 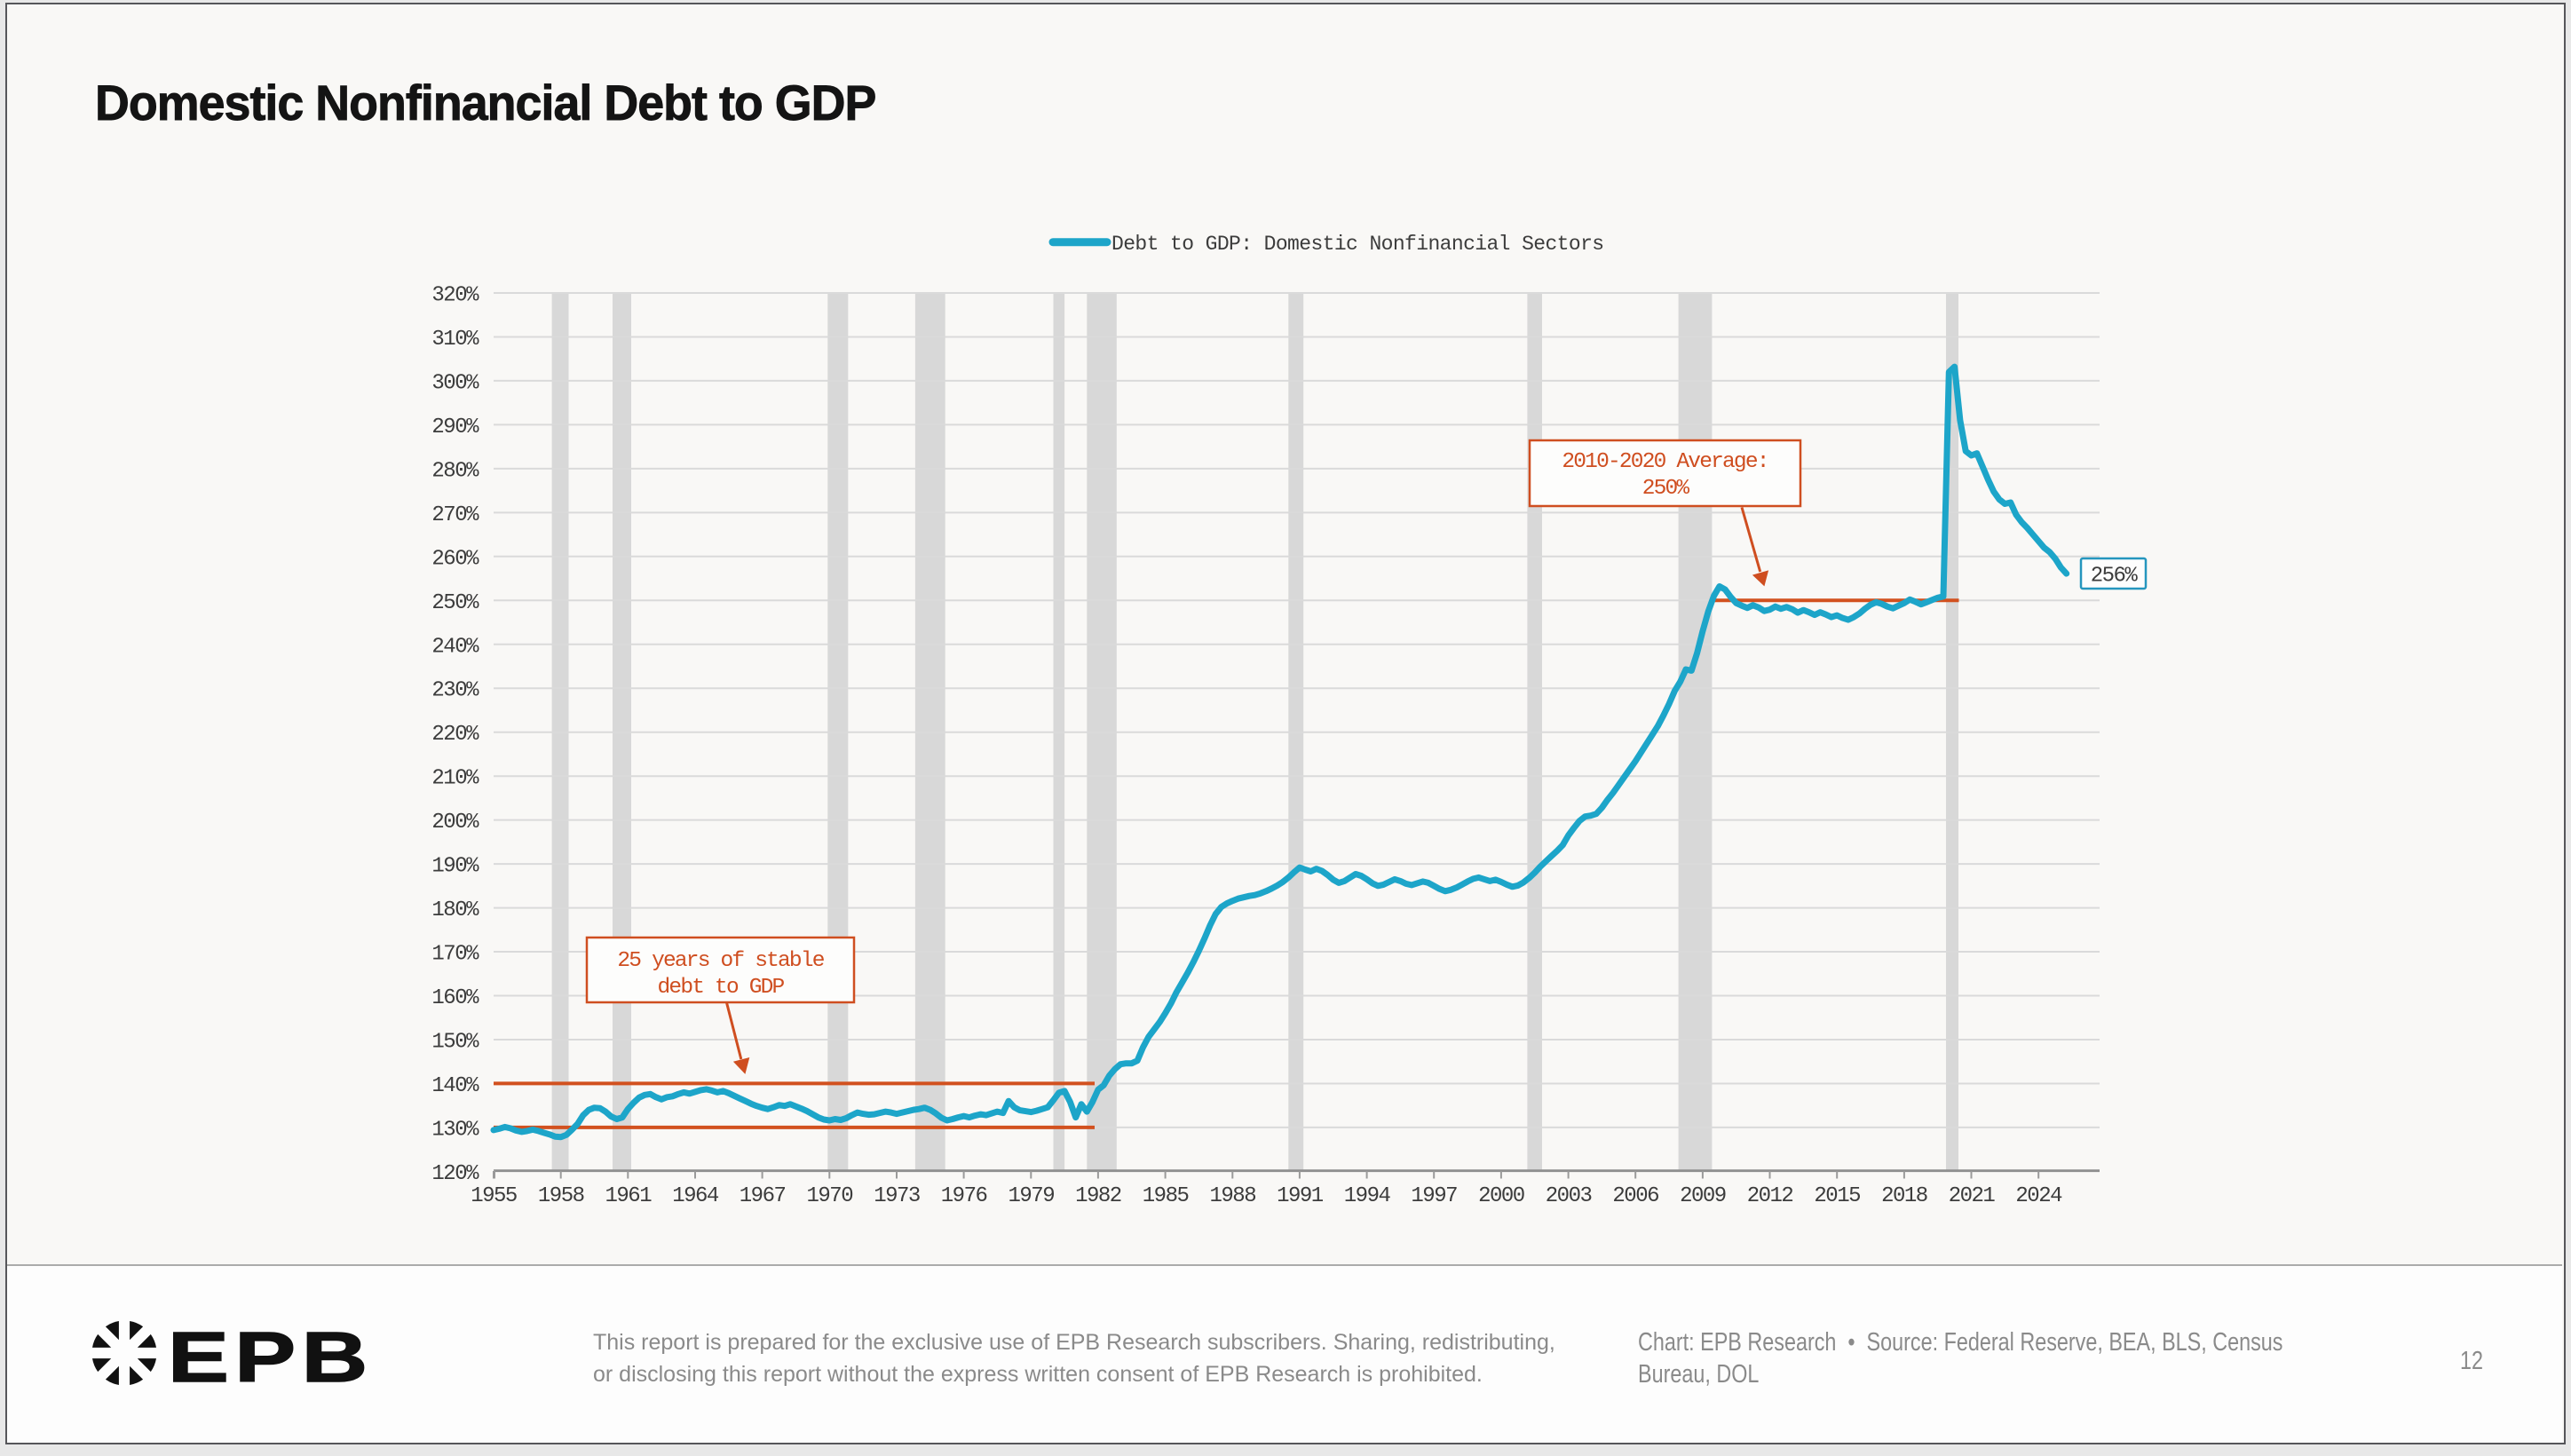 I want to click on svg-text: 220%, so click(x=455, y=735).